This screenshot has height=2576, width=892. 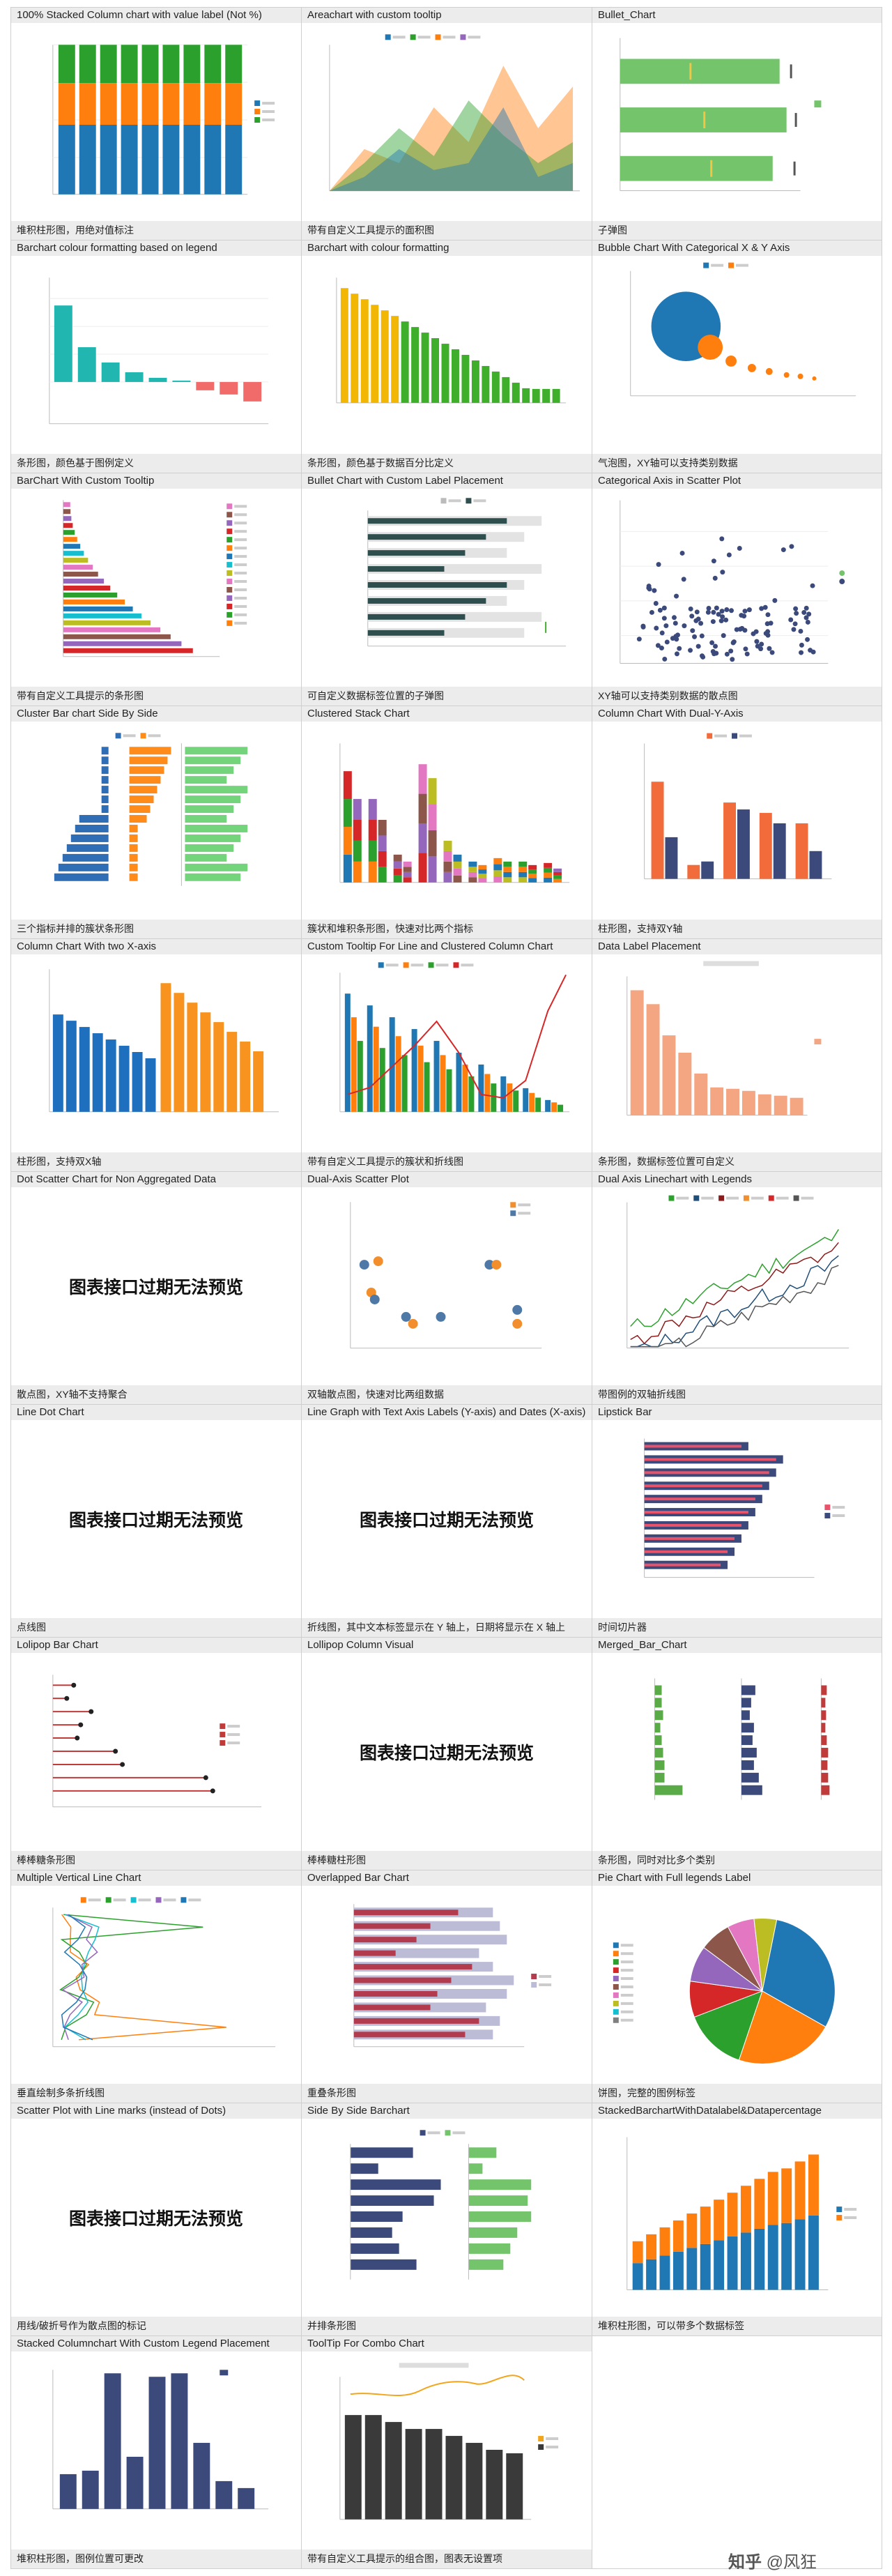 I want to click on tile-title: Overlapped Bar Chart, so click(x=447, y=1878).